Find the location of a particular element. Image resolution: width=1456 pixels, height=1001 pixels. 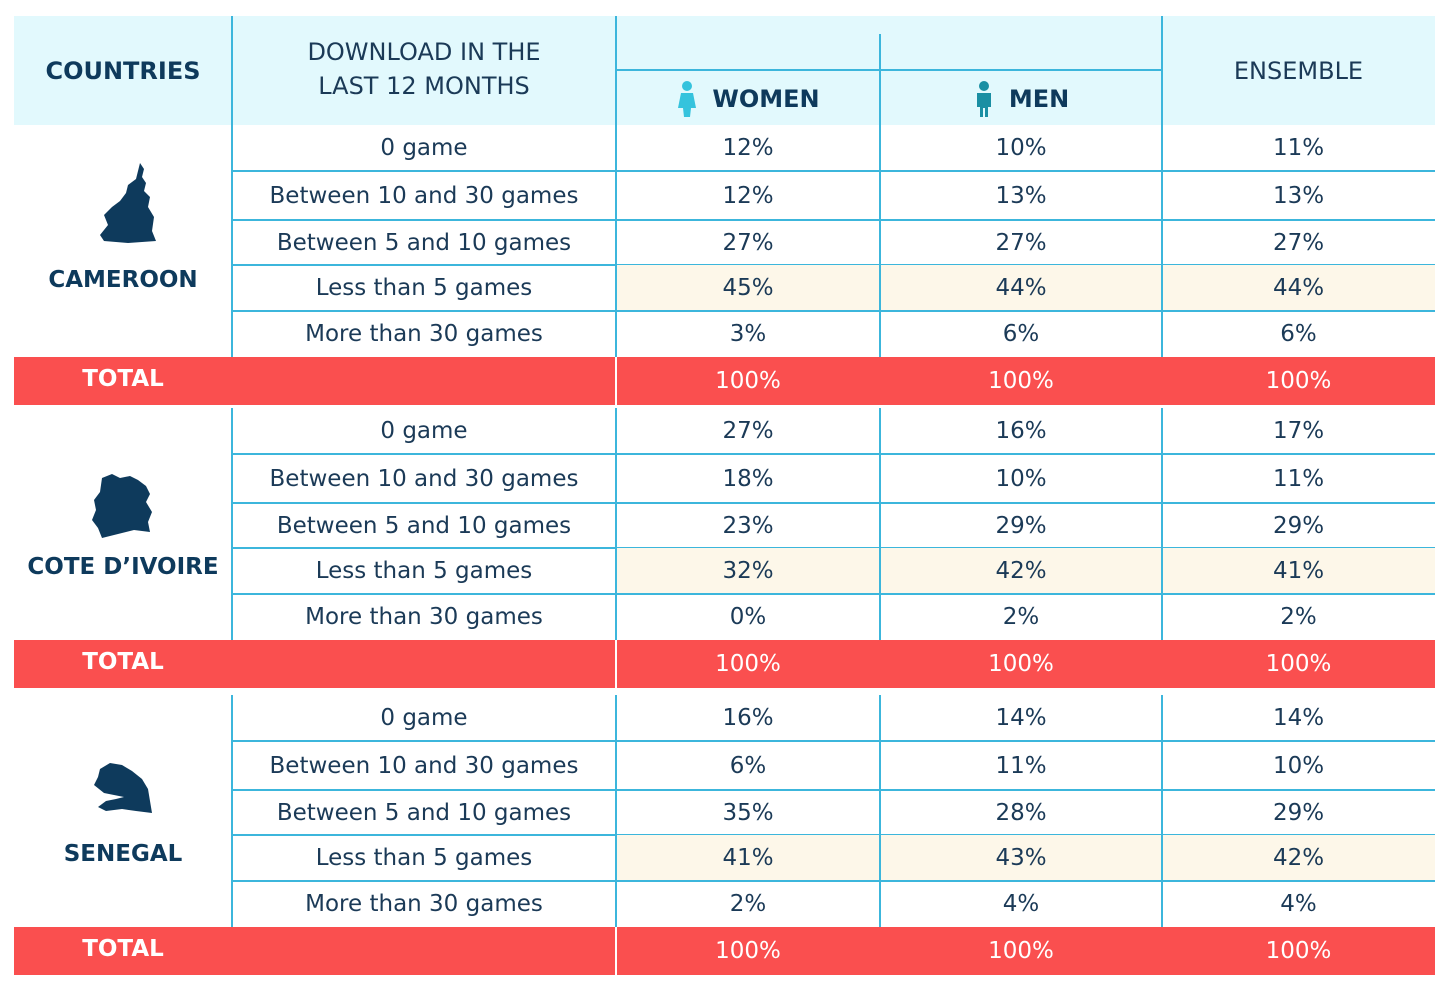

value-ensemble: 44% is located at coordinates (1298, 288).